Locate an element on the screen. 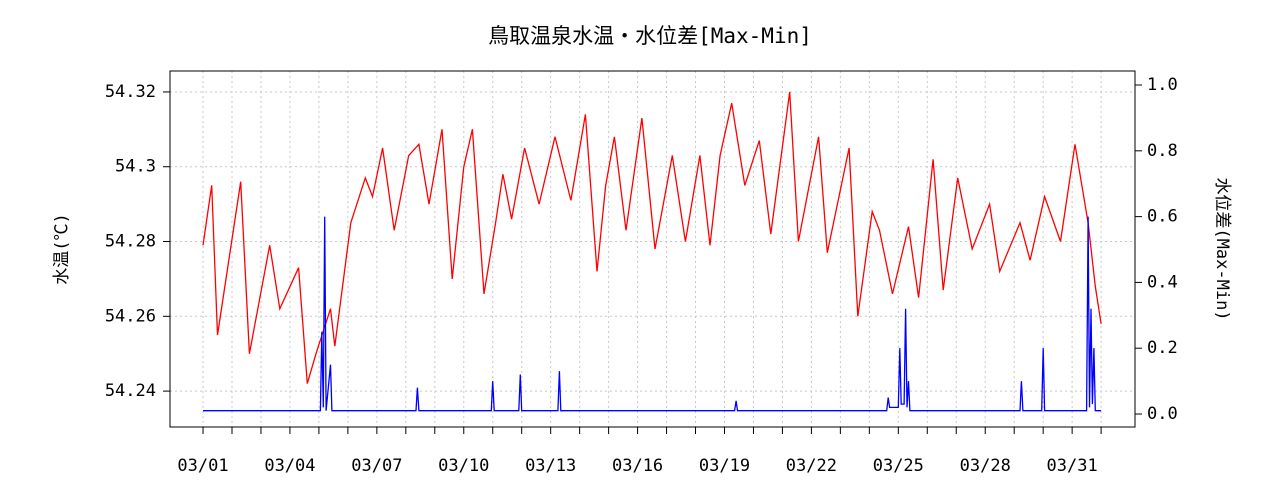  x-tick-label: 03/28 is located at coordinates (985, 466).